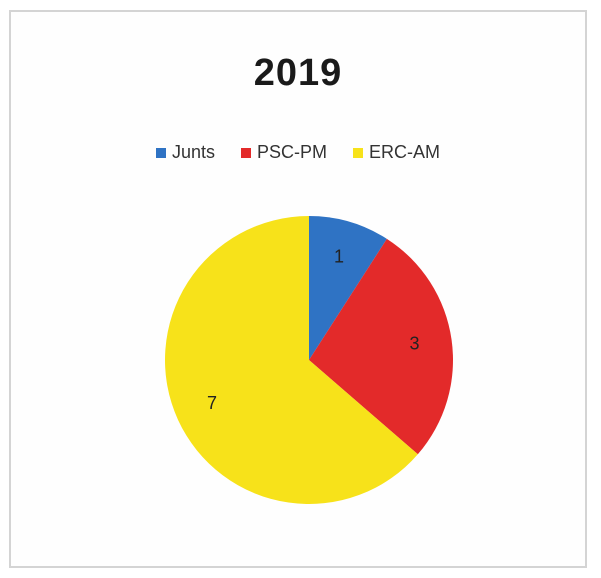 The height and width of the screenshot is (578, 601). Describe the element at coordinates (193, 152) in the screenshot. I see `legend-label-junts: Junts` at that location.